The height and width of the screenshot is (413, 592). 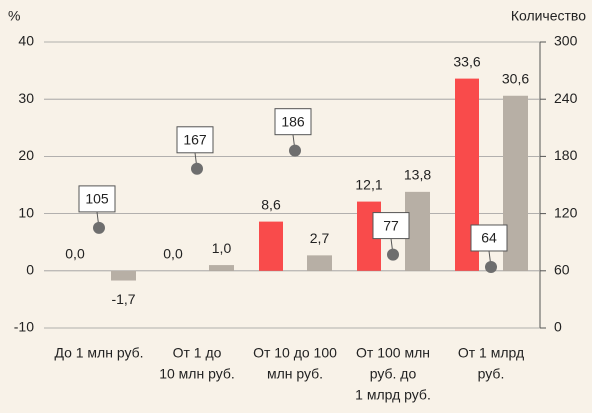 I want to click on y2-tick-label: 60, so click(x=562, y=270).